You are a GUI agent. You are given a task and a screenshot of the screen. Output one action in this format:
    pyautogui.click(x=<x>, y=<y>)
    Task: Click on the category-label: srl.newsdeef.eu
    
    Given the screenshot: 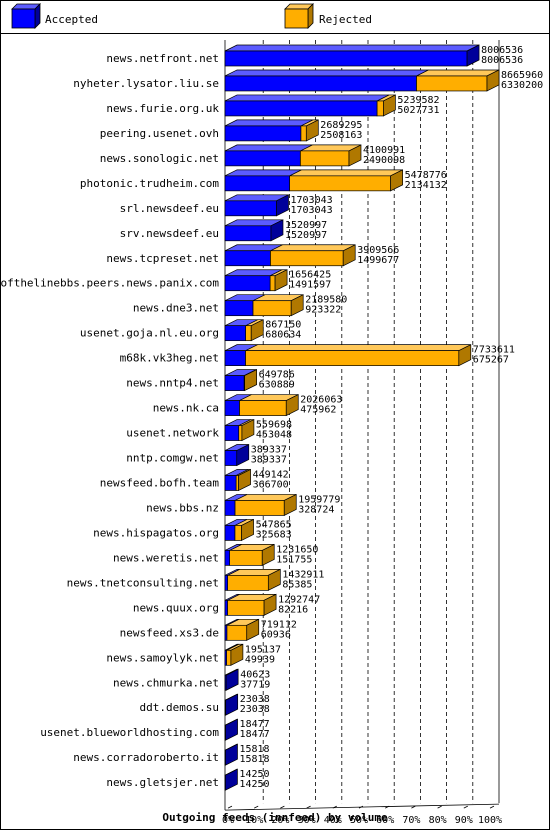 What is the action you would take?
    pyautogui.click(x=169, y=208)
    